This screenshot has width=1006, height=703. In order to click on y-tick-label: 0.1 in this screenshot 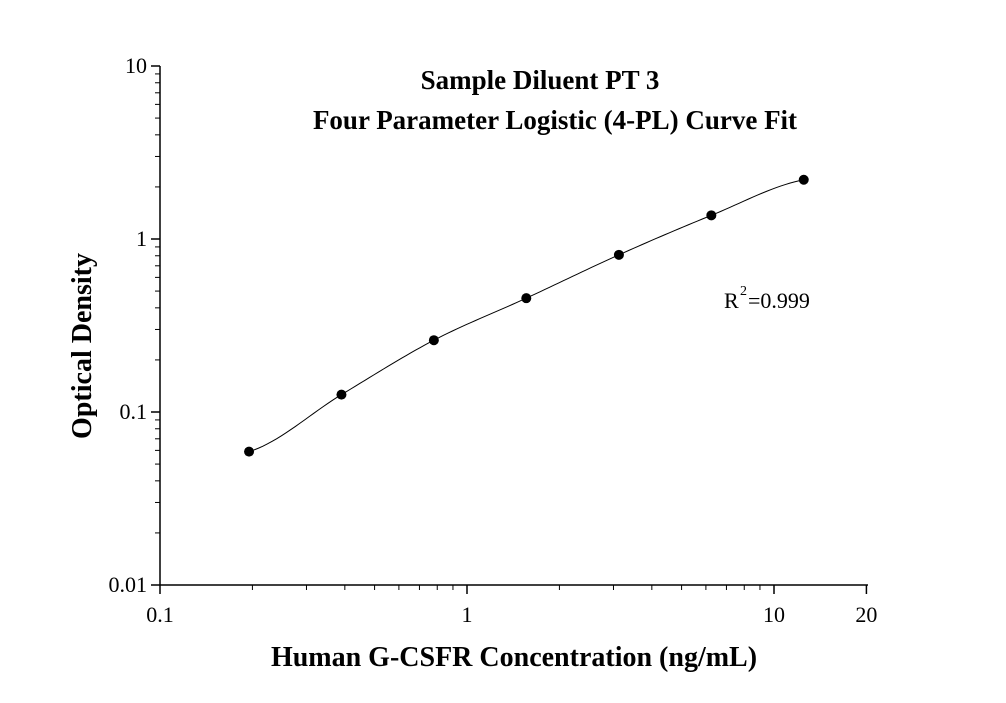, I will do `click(134, 411)`.